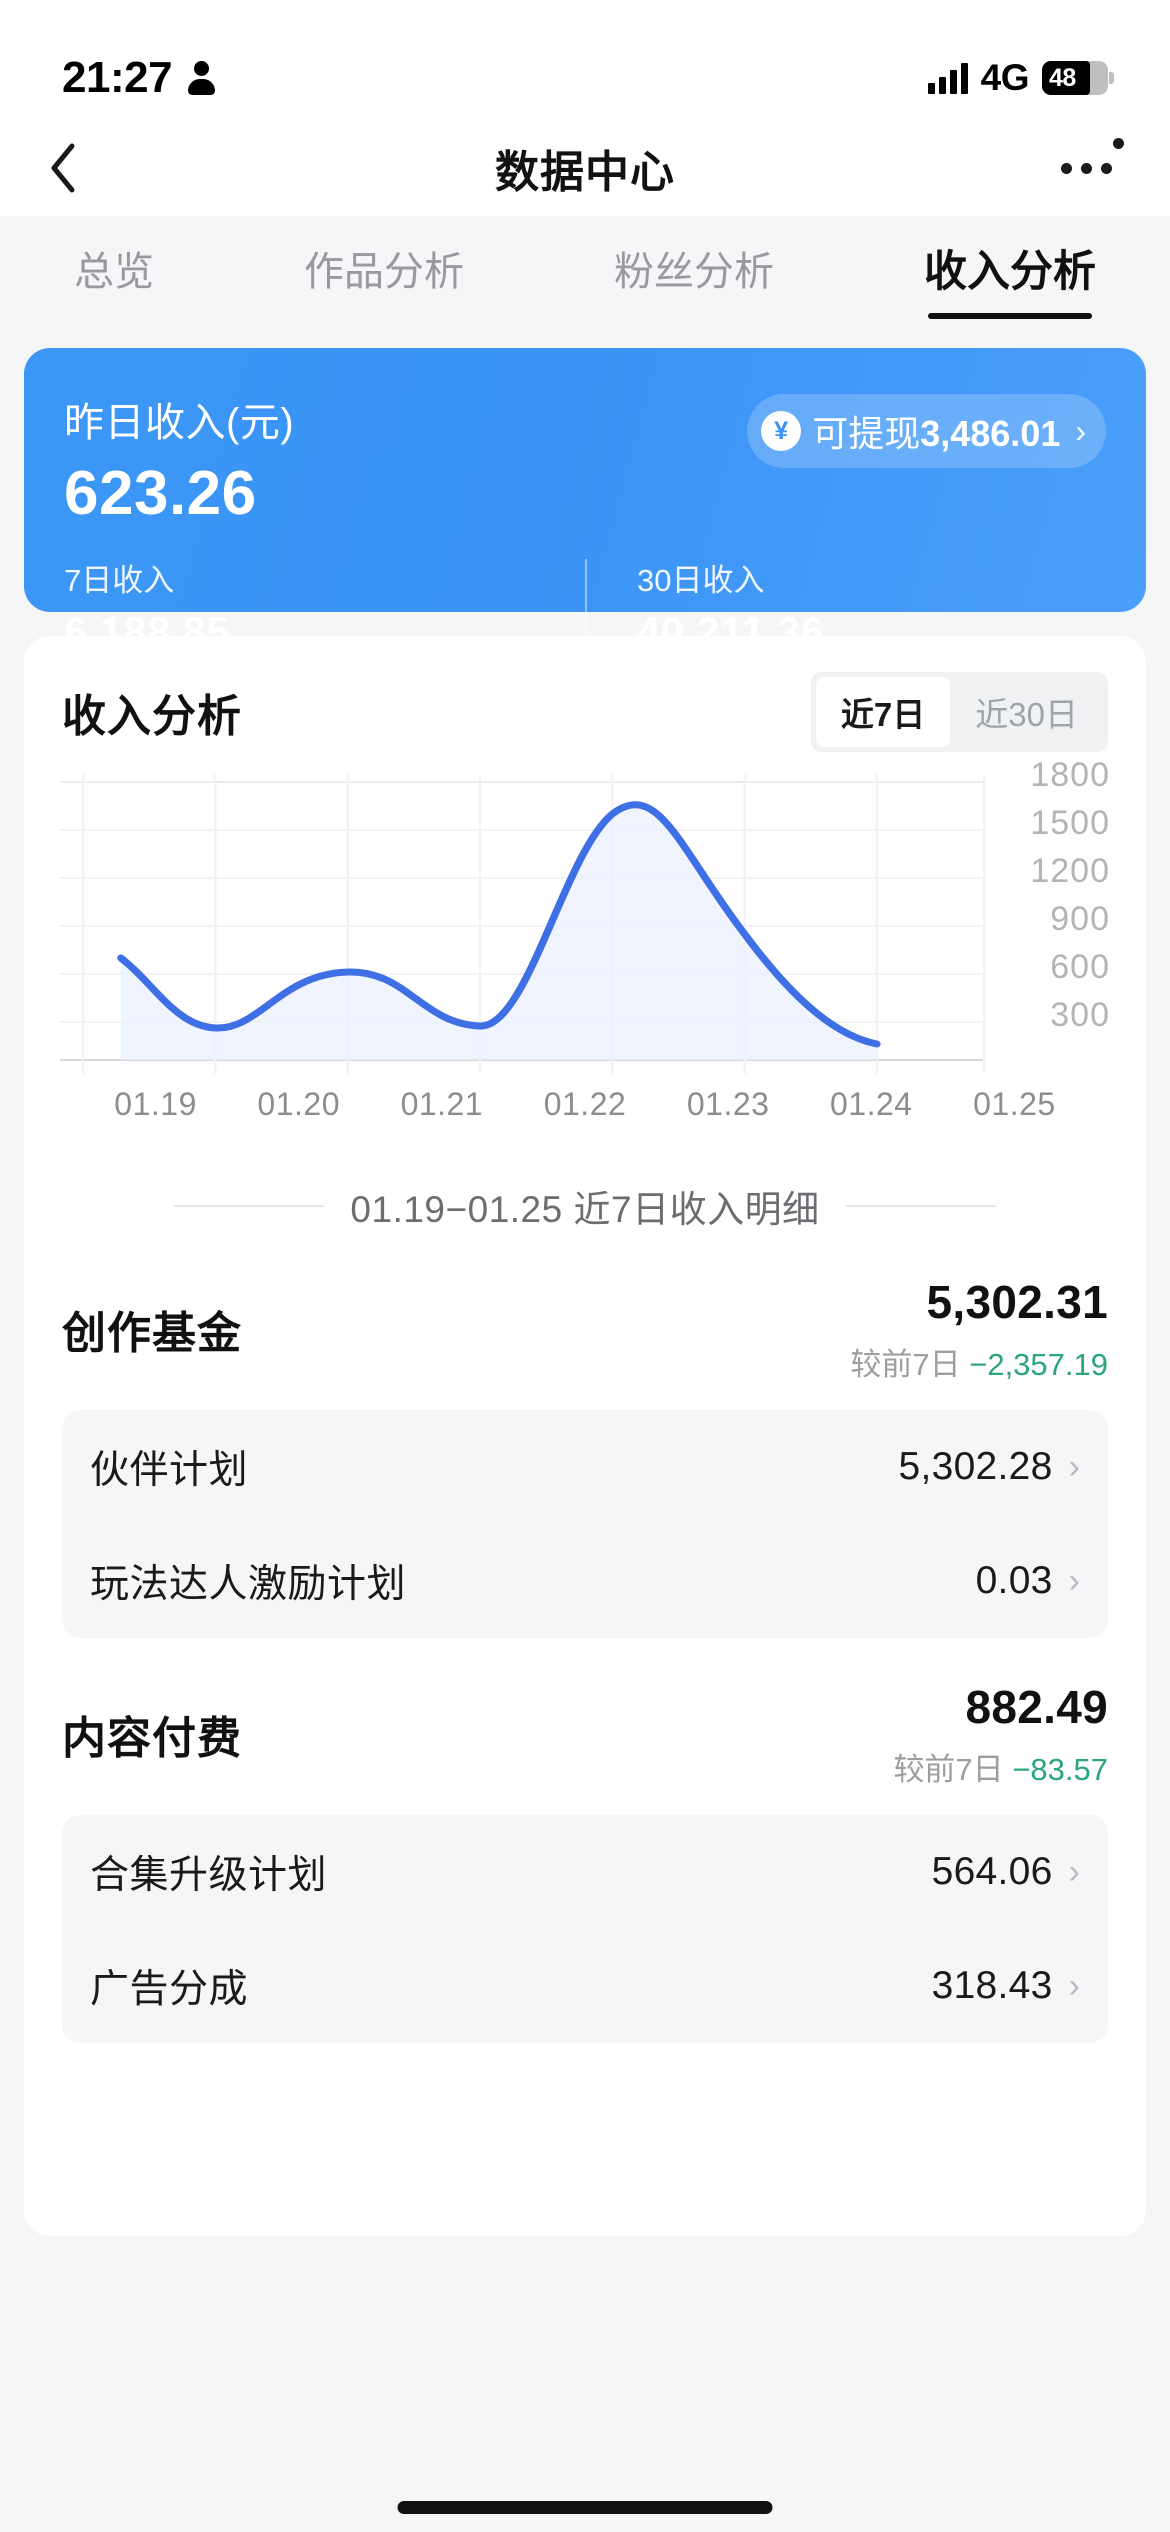 Image resolution: width=1170 pixels, height=2532 pixels. What do you see at coordinates (1062, 77) in the screenshot?
I see `battery-level-label: 48` at bounding box center [1062, 77].